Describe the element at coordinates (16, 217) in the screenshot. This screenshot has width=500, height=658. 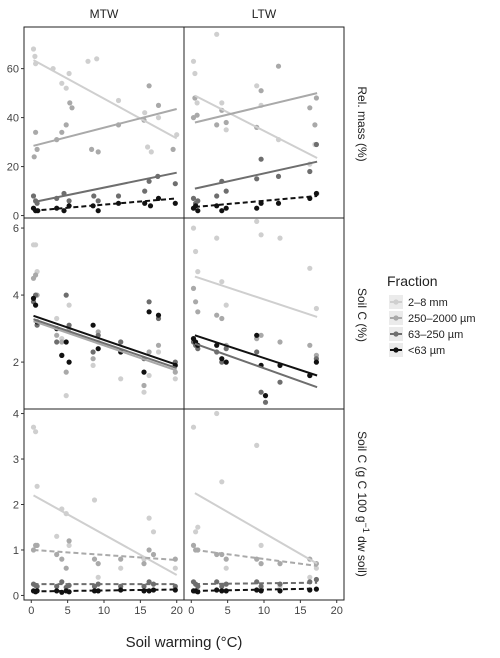
I see `y-tick-label: 0` at that location.